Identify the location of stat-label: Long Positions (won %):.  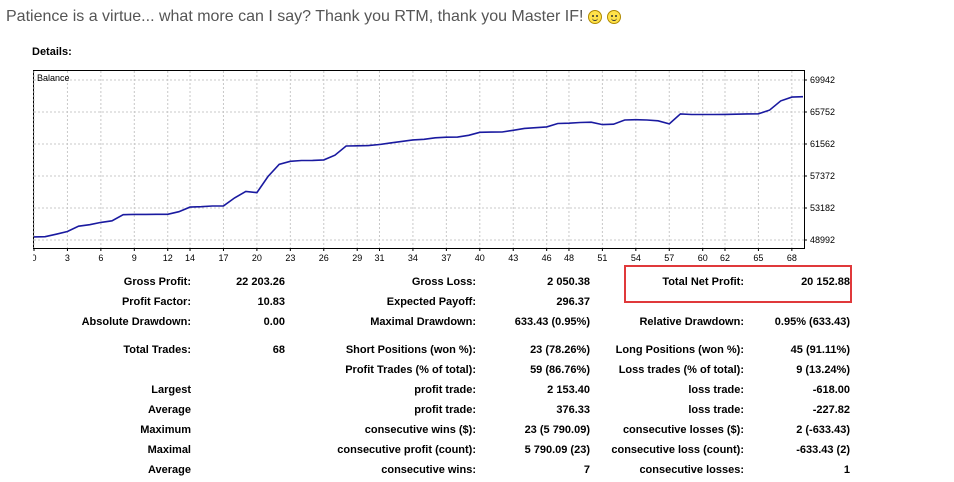
(679, 350).